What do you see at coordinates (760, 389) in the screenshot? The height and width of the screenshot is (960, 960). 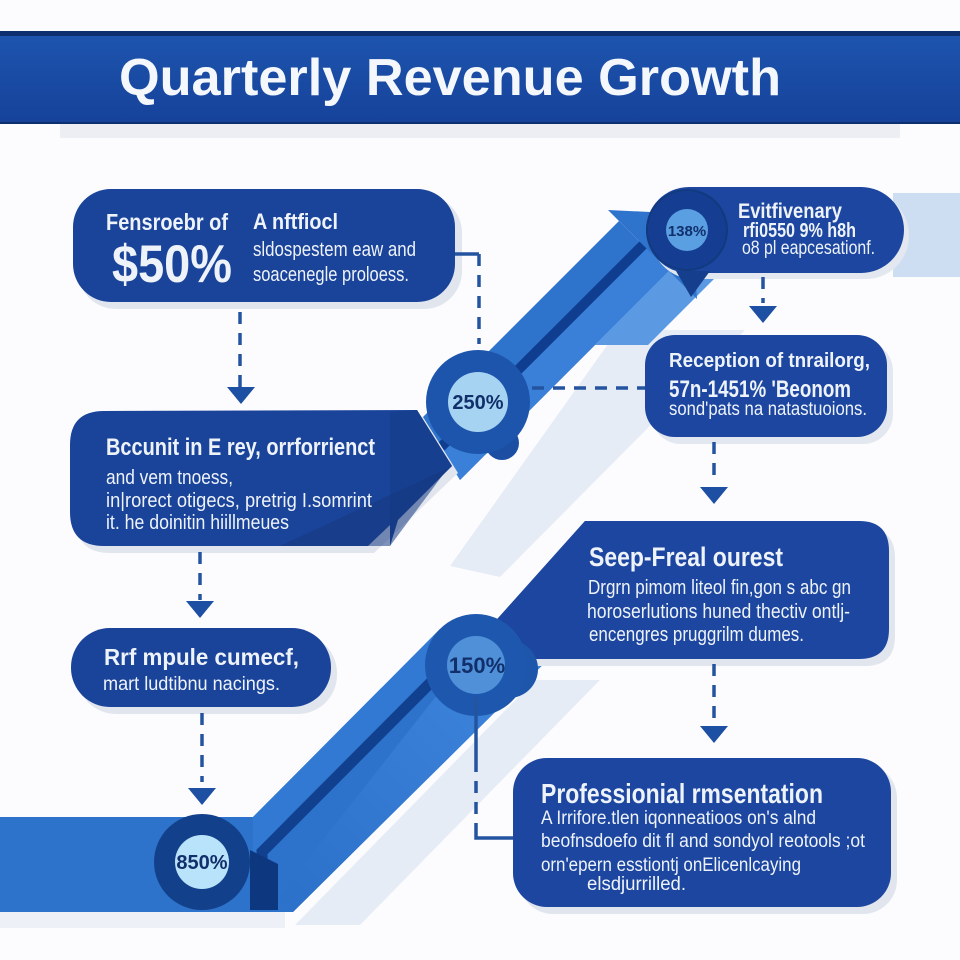 I see `svg-text: 57n-1451% 'Beonom` at bounding box center [760, 389].